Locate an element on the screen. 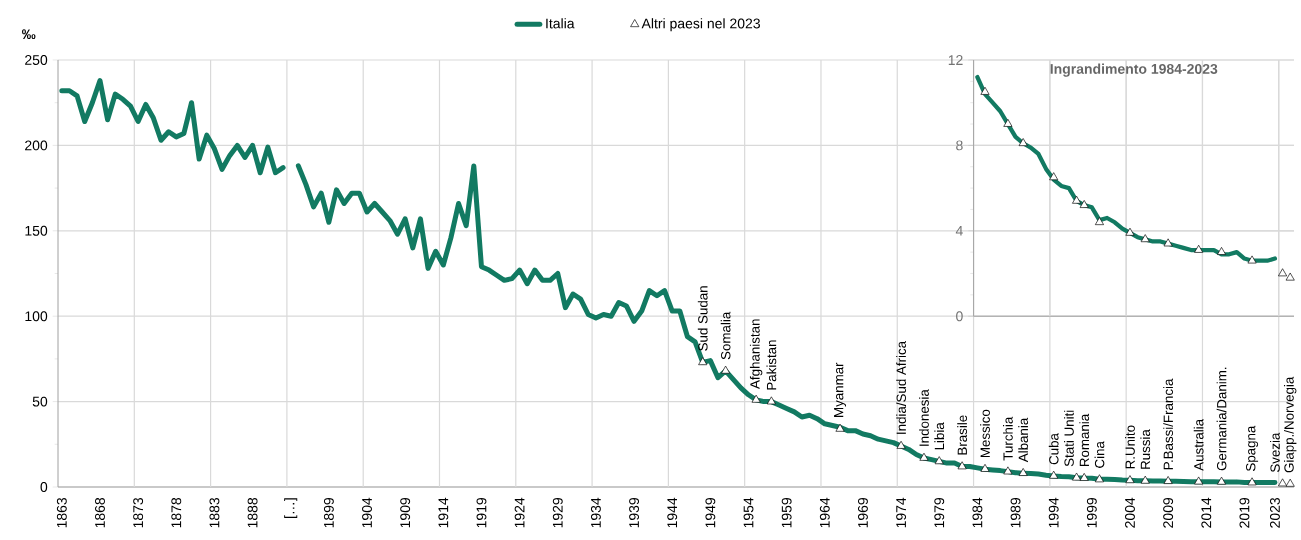  y-tick-label: 8 is located at coordinates (959, 145).